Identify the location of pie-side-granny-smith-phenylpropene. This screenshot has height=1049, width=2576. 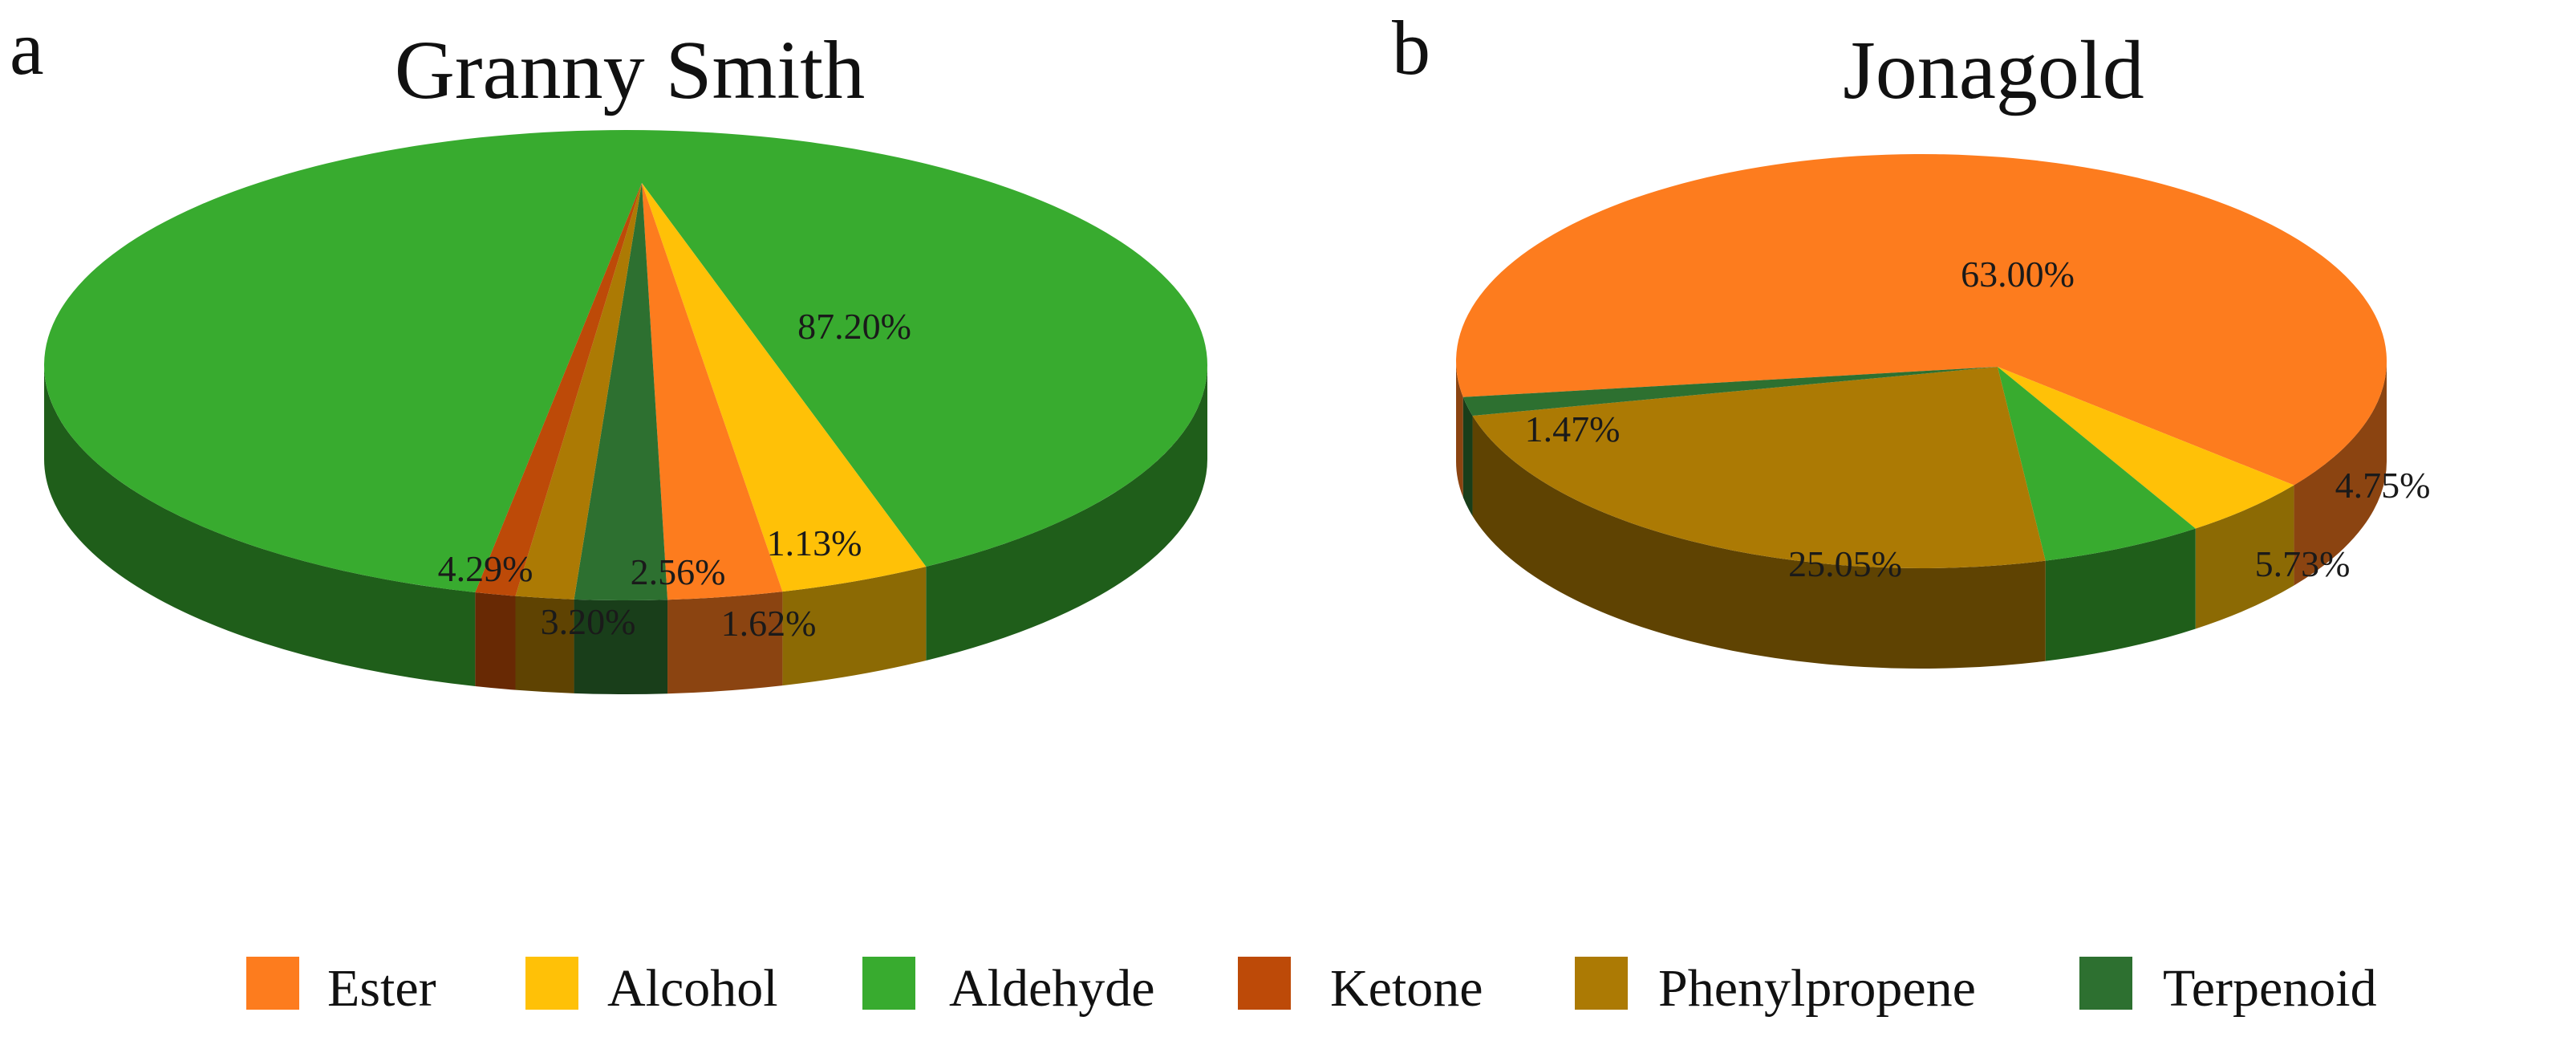
(544, 644).